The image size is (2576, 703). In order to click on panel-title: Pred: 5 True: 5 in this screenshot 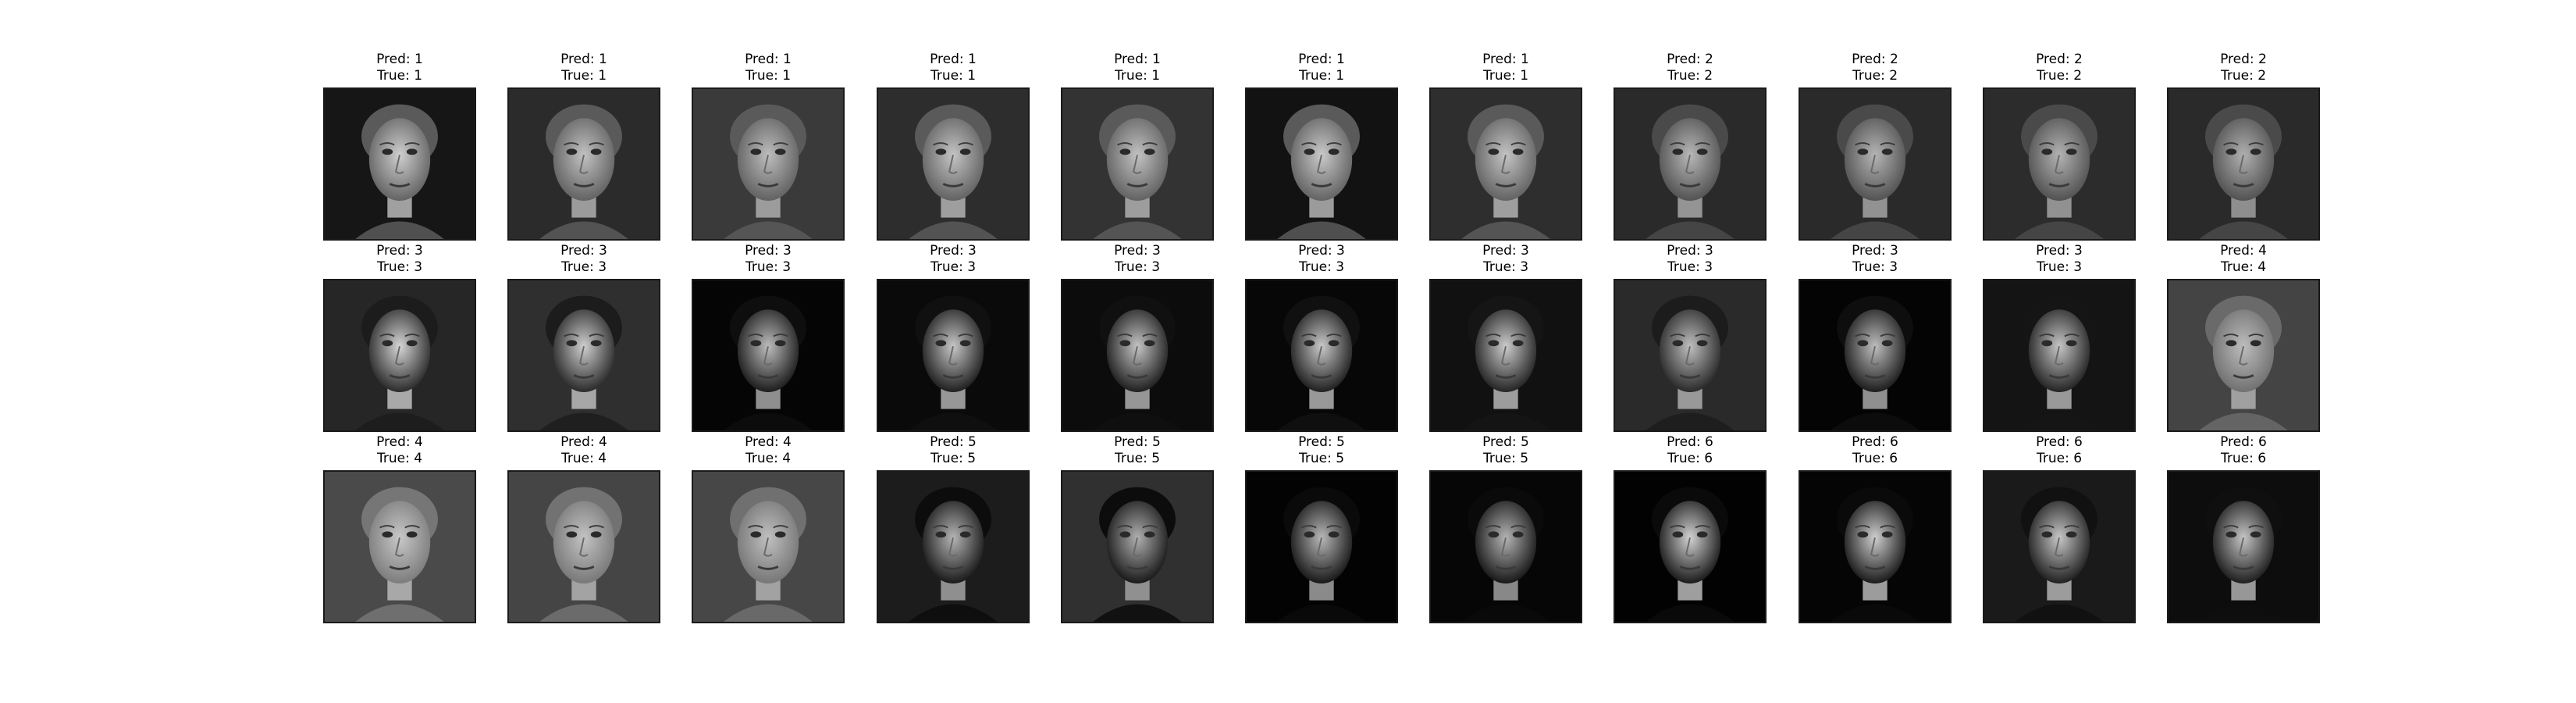, I will do `click(1137, 450)`.